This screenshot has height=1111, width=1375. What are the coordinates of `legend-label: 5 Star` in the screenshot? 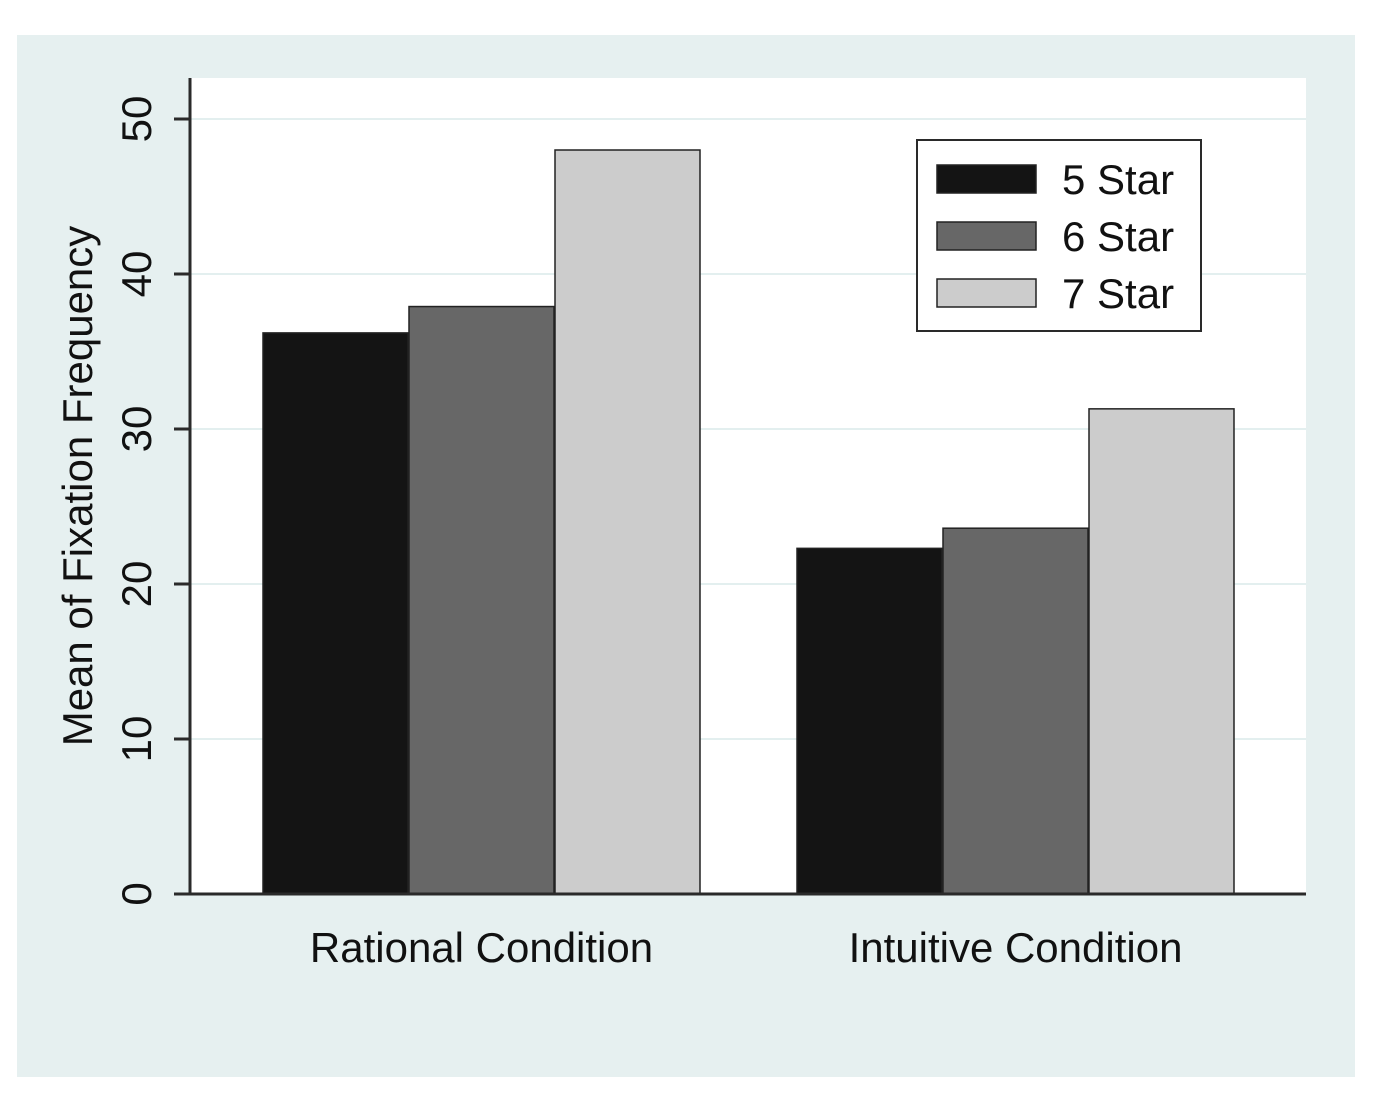 It's located at (1118, 179).